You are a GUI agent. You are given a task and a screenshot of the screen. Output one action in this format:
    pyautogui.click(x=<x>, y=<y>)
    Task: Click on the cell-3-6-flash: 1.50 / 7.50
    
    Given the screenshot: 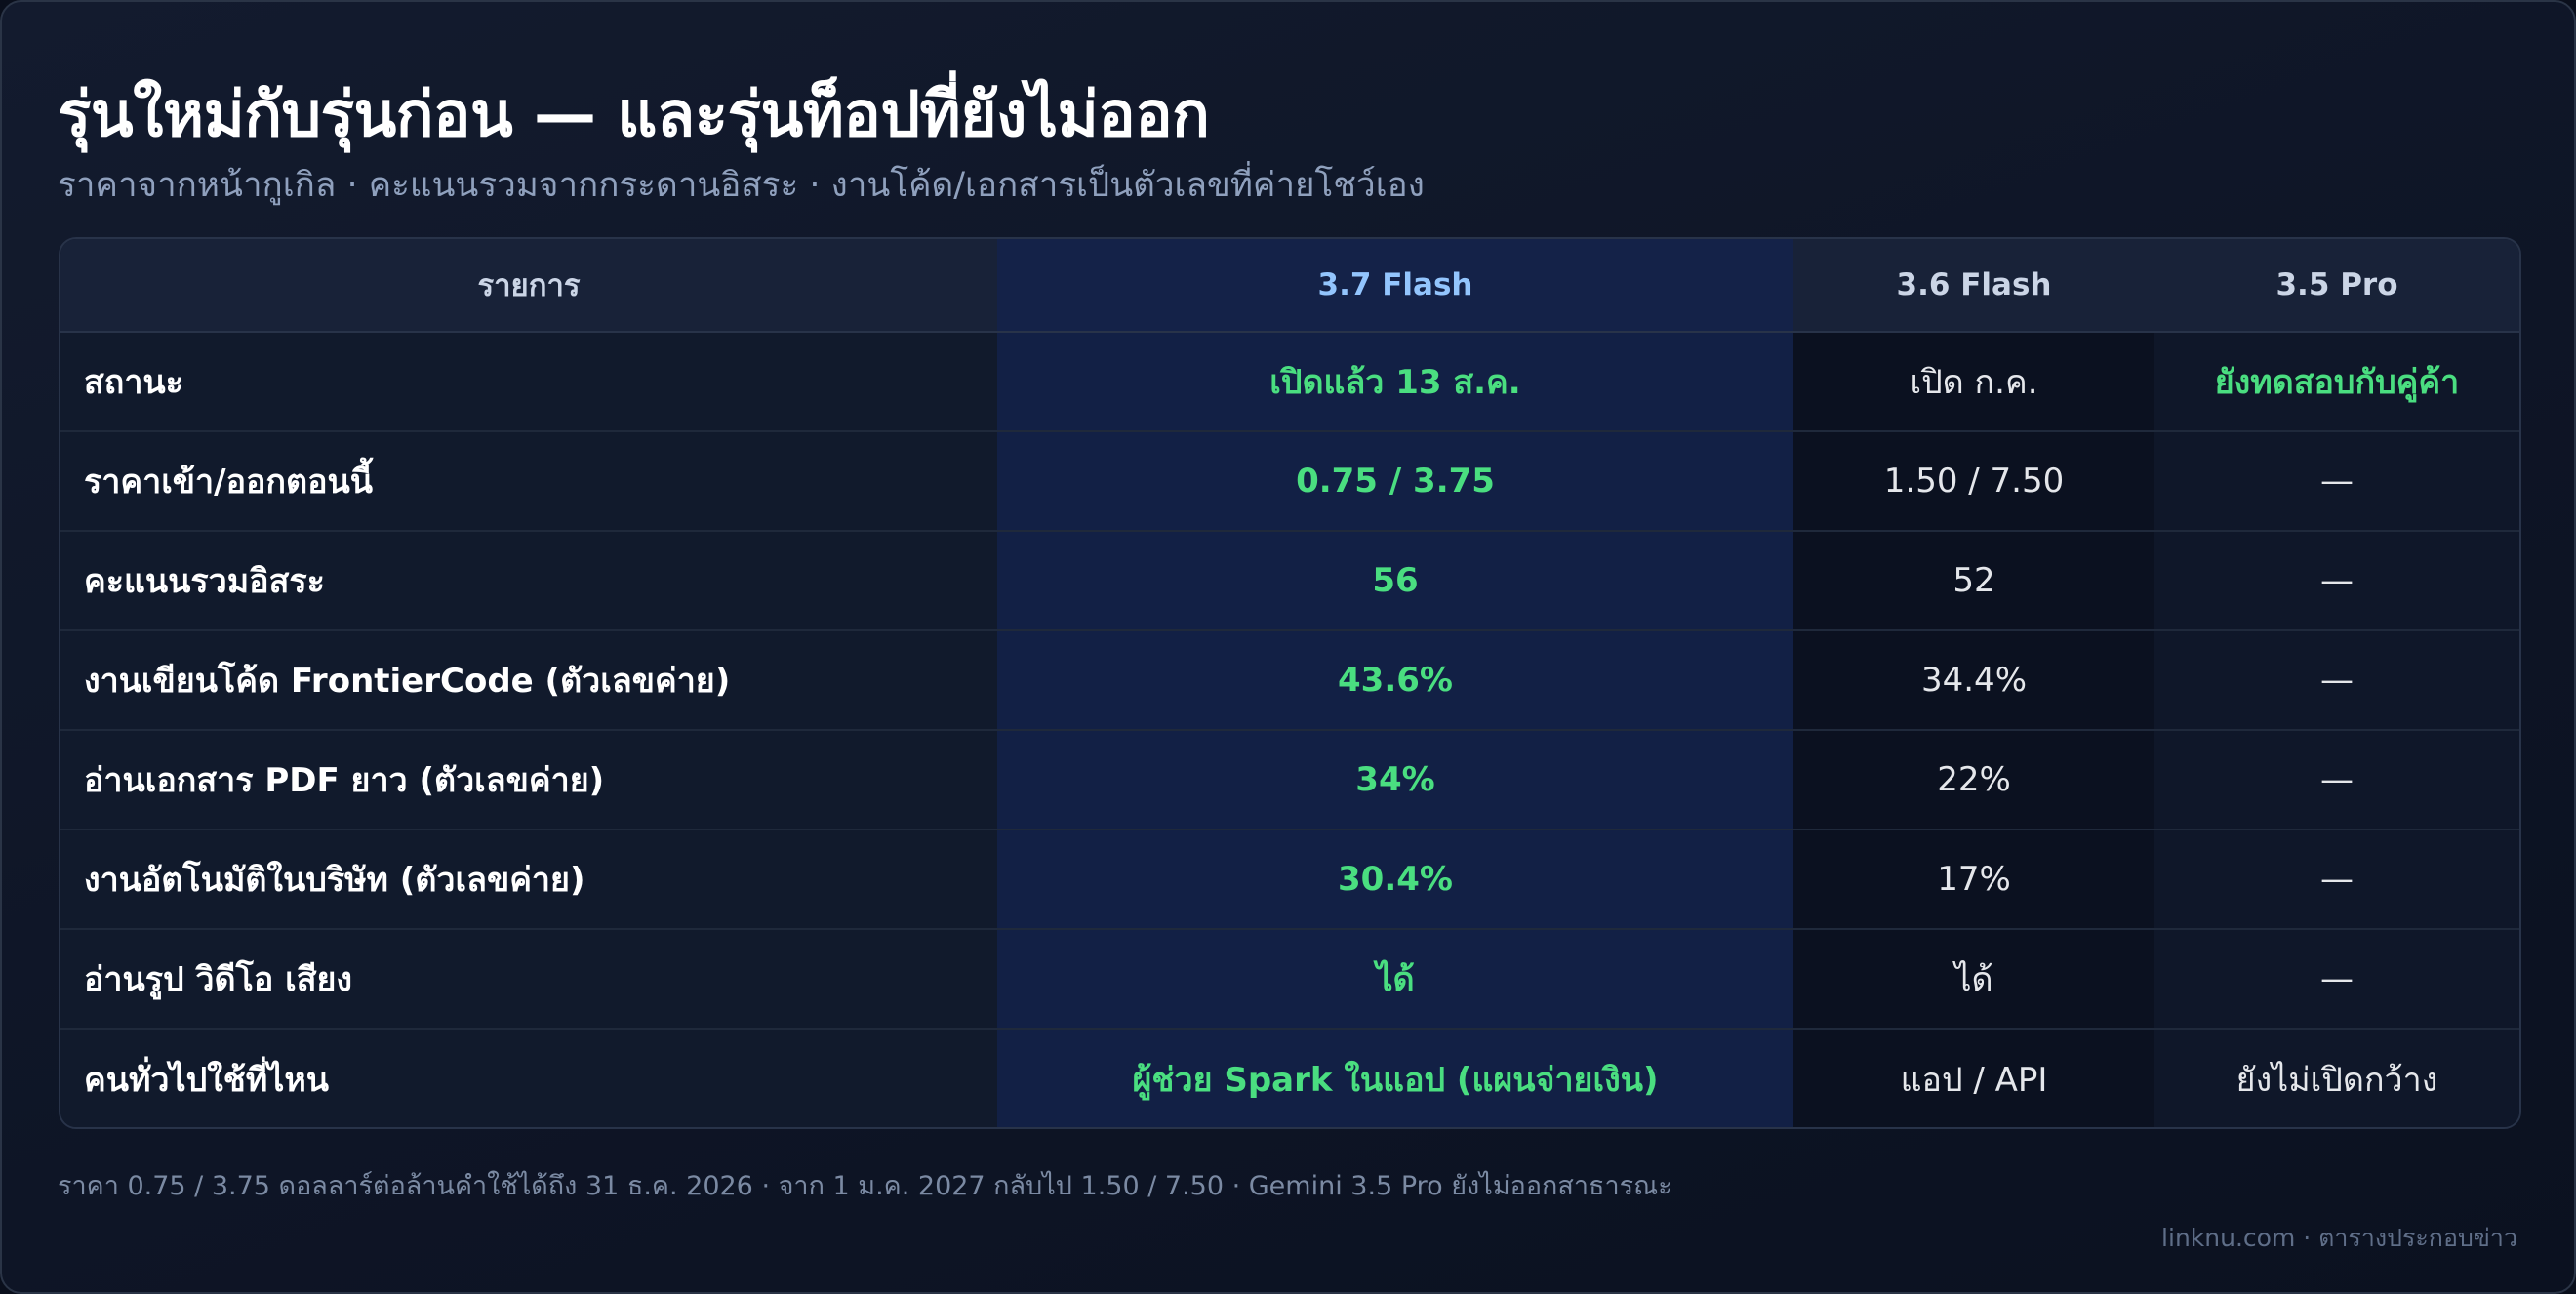 What is the action you would take?
    pyautogui.click(x=1973, y=481)
    